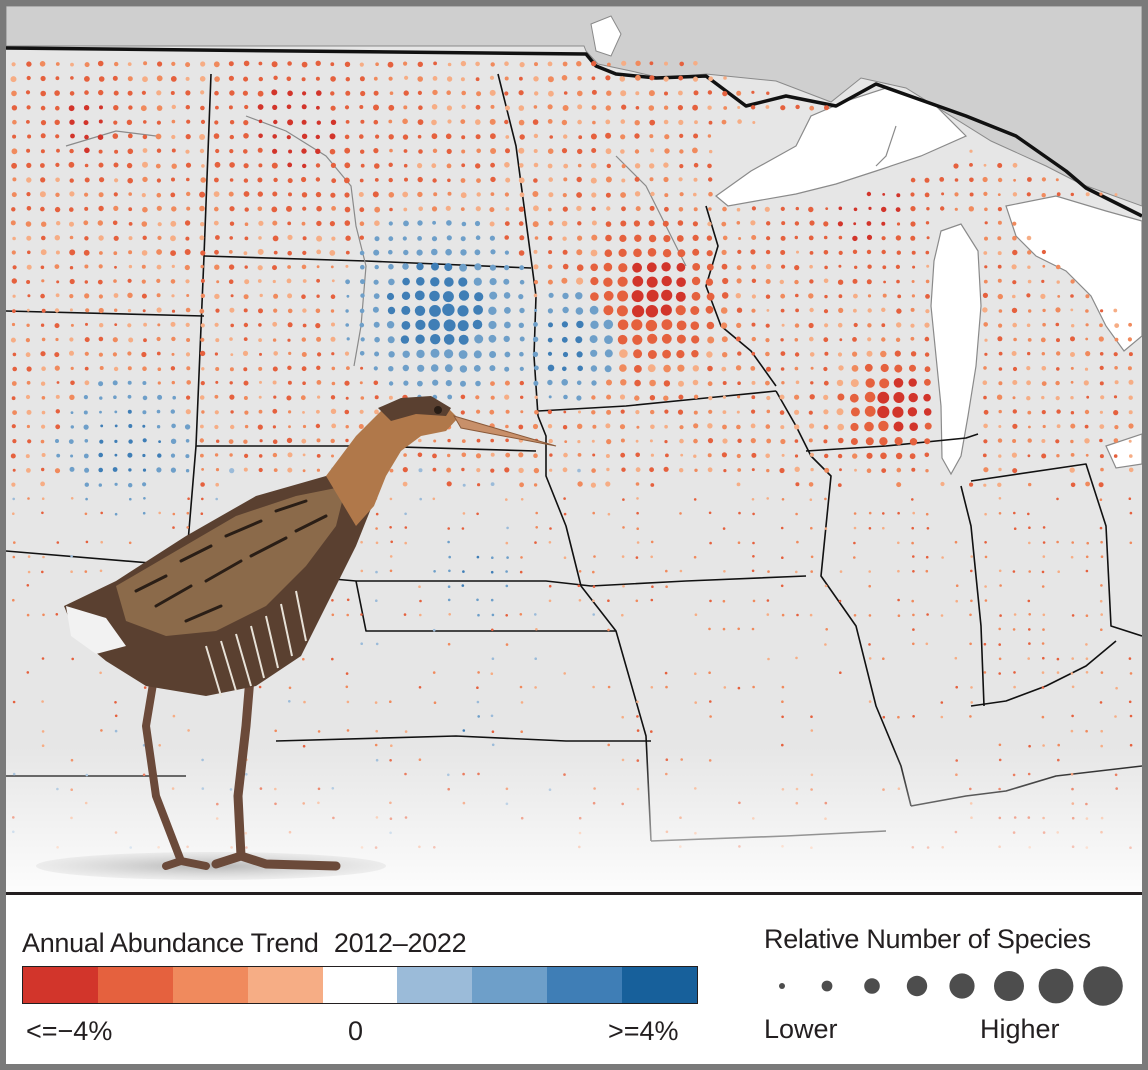 This screenshot has height=1070, width=1148. What do you see at coordinates (801, 1029) in the screenshot?
I see `size-low-label: Lower` at bounding box center [801, 1029].